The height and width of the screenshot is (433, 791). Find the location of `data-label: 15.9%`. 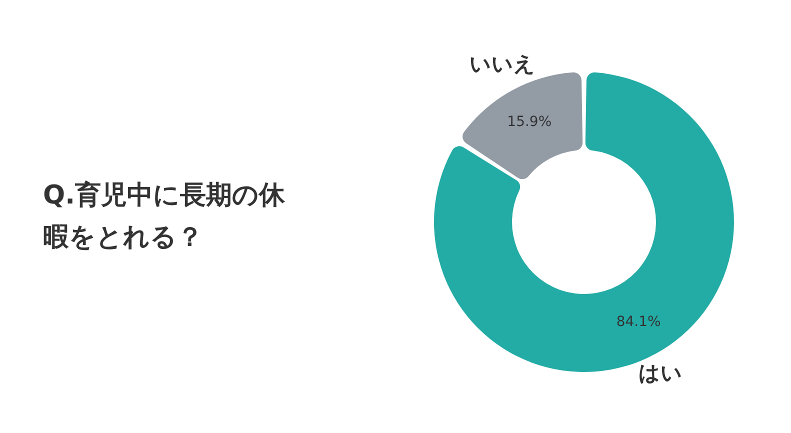

data-label: 15.9% is located at coordinates (529, 122).